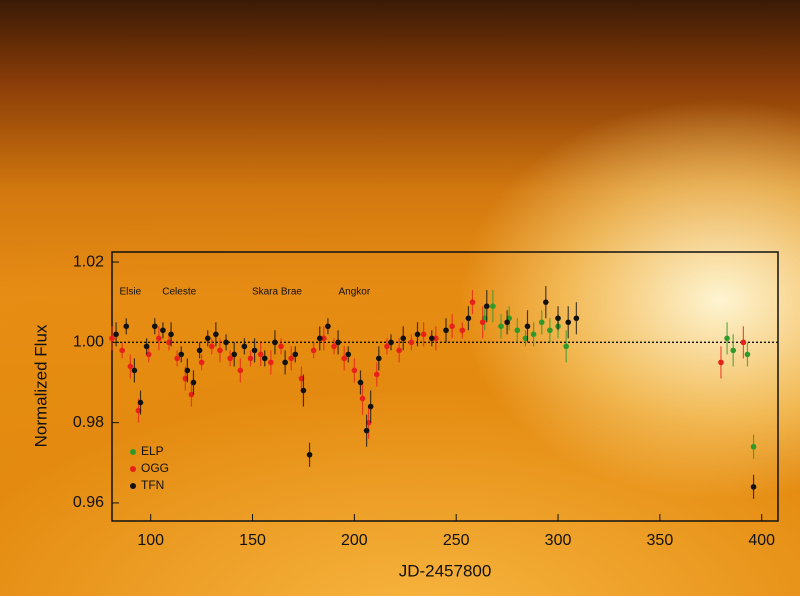 The width and height of the screenshot is (800, 596). I want to click on y-tick-label: 1.00, so click(88, 342).